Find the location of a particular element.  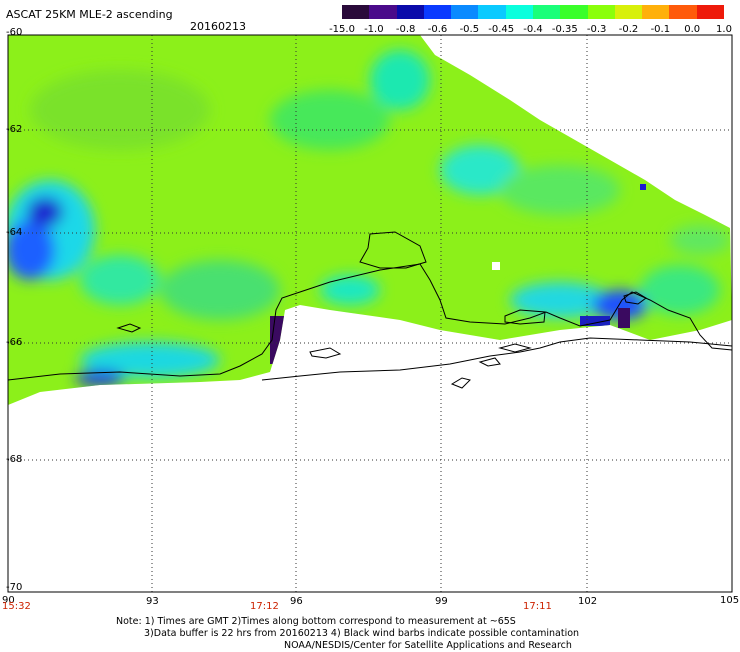

lon-label: 99 is located at coordinates (441, 601).